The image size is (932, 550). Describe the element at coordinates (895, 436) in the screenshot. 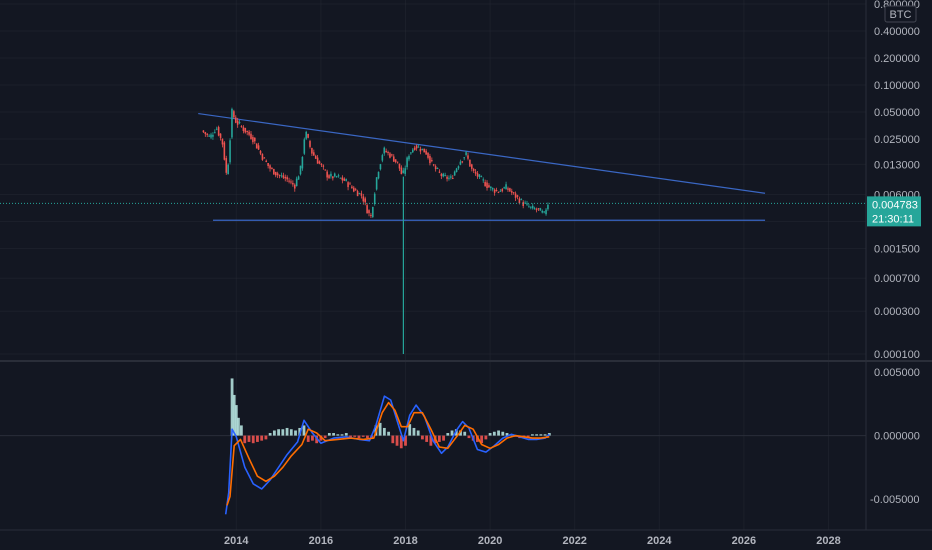

I see `oscillator-axis: 0.005000 0.000000 -0.005000` at that location.